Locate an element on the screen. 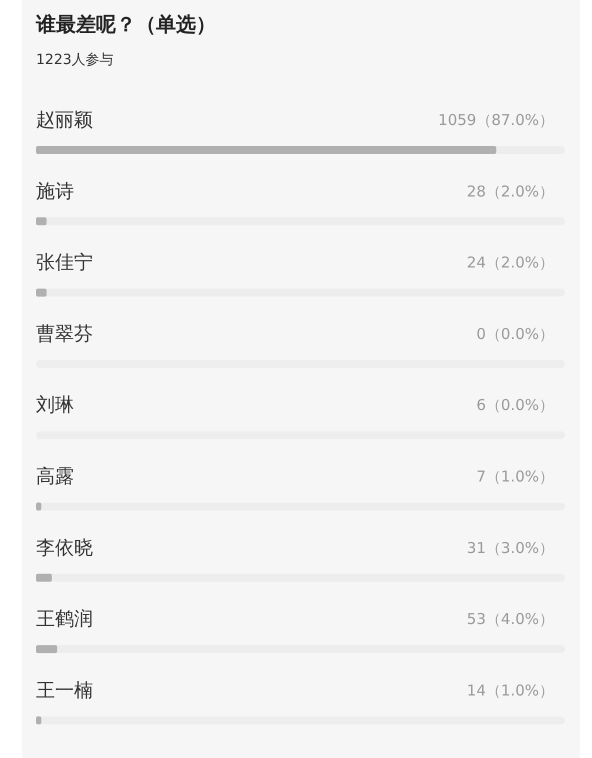  data-label: 7（1.0%） is located at coordinates (515, 477).